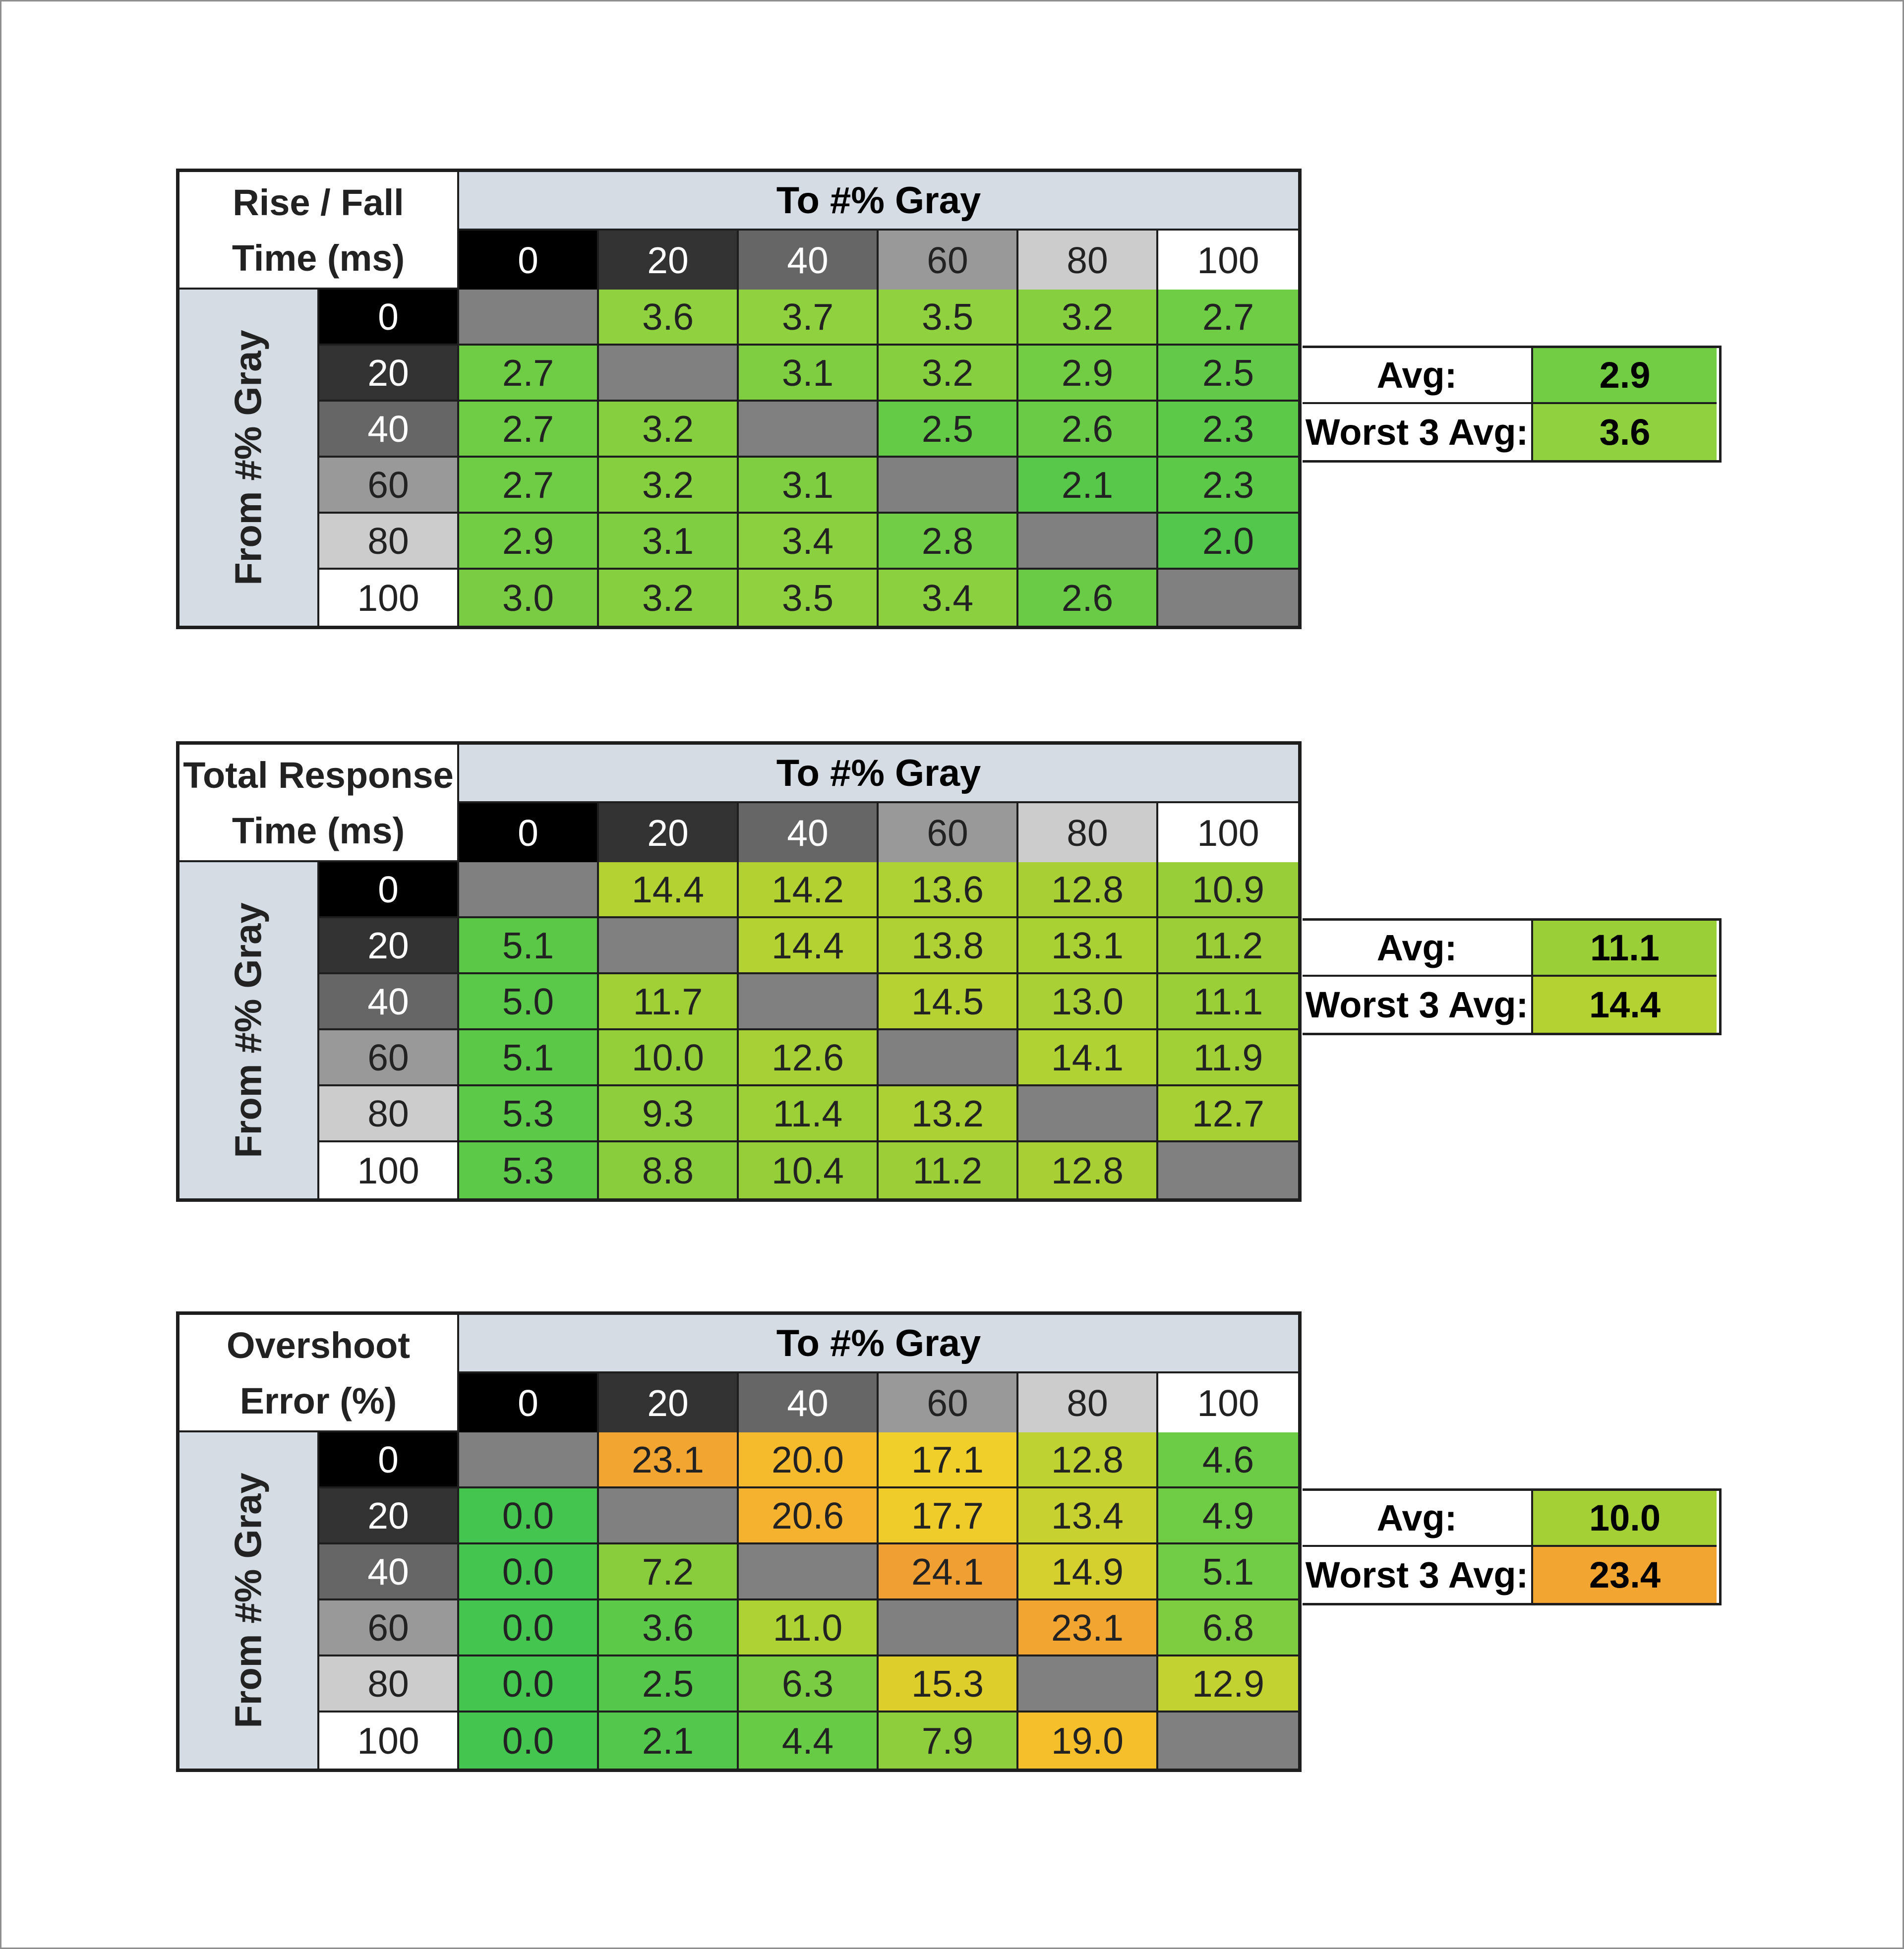 This screenshot has width=1904, height=1949. I want to click on row-label: 20, so click(389, 1516).